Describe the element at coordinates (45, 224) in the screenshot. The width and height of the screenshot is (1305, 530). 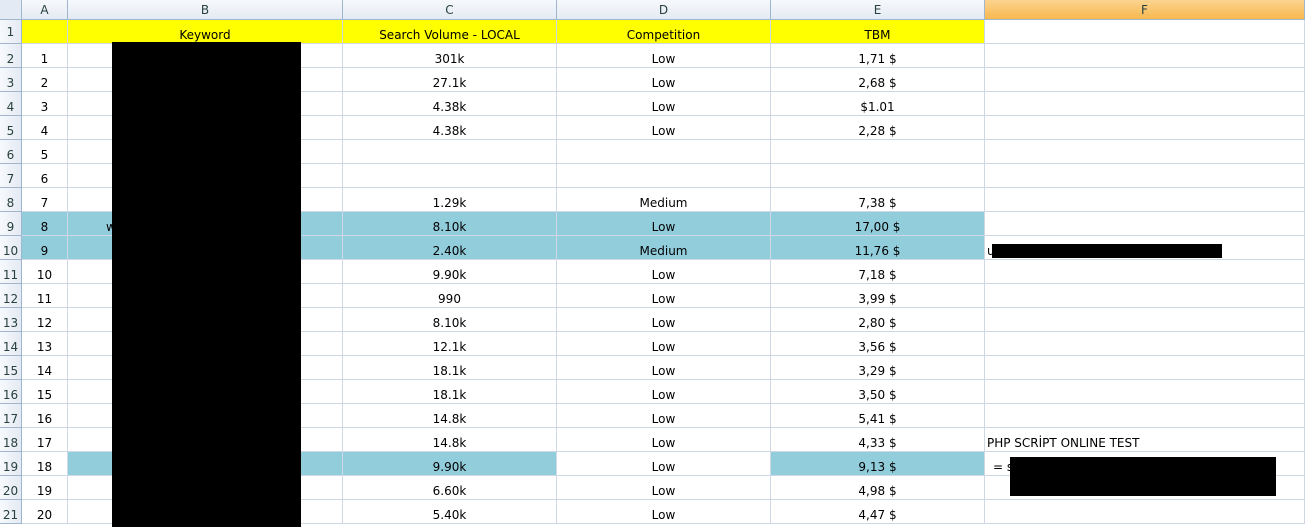
I see `cell-a9: 8` at that location.